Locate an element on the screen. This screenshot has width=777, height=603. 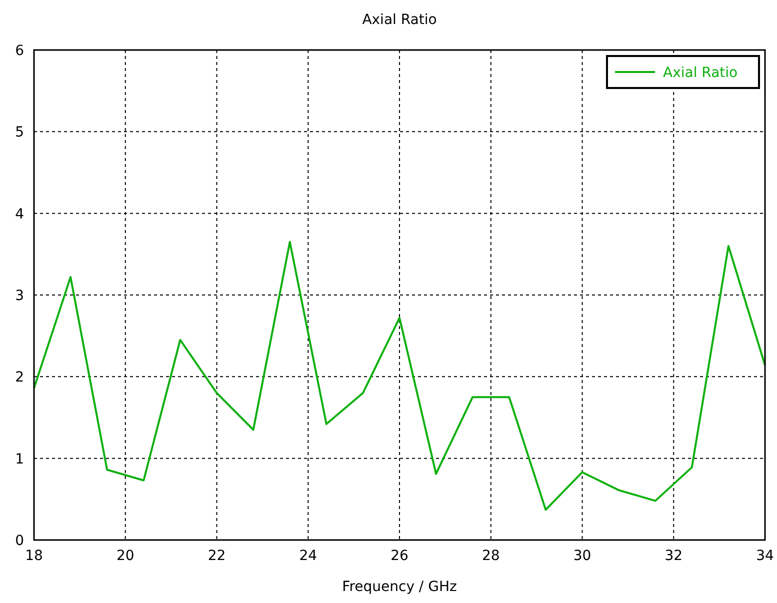
y-tick-label: 4 is located at coordinates (19, 214).